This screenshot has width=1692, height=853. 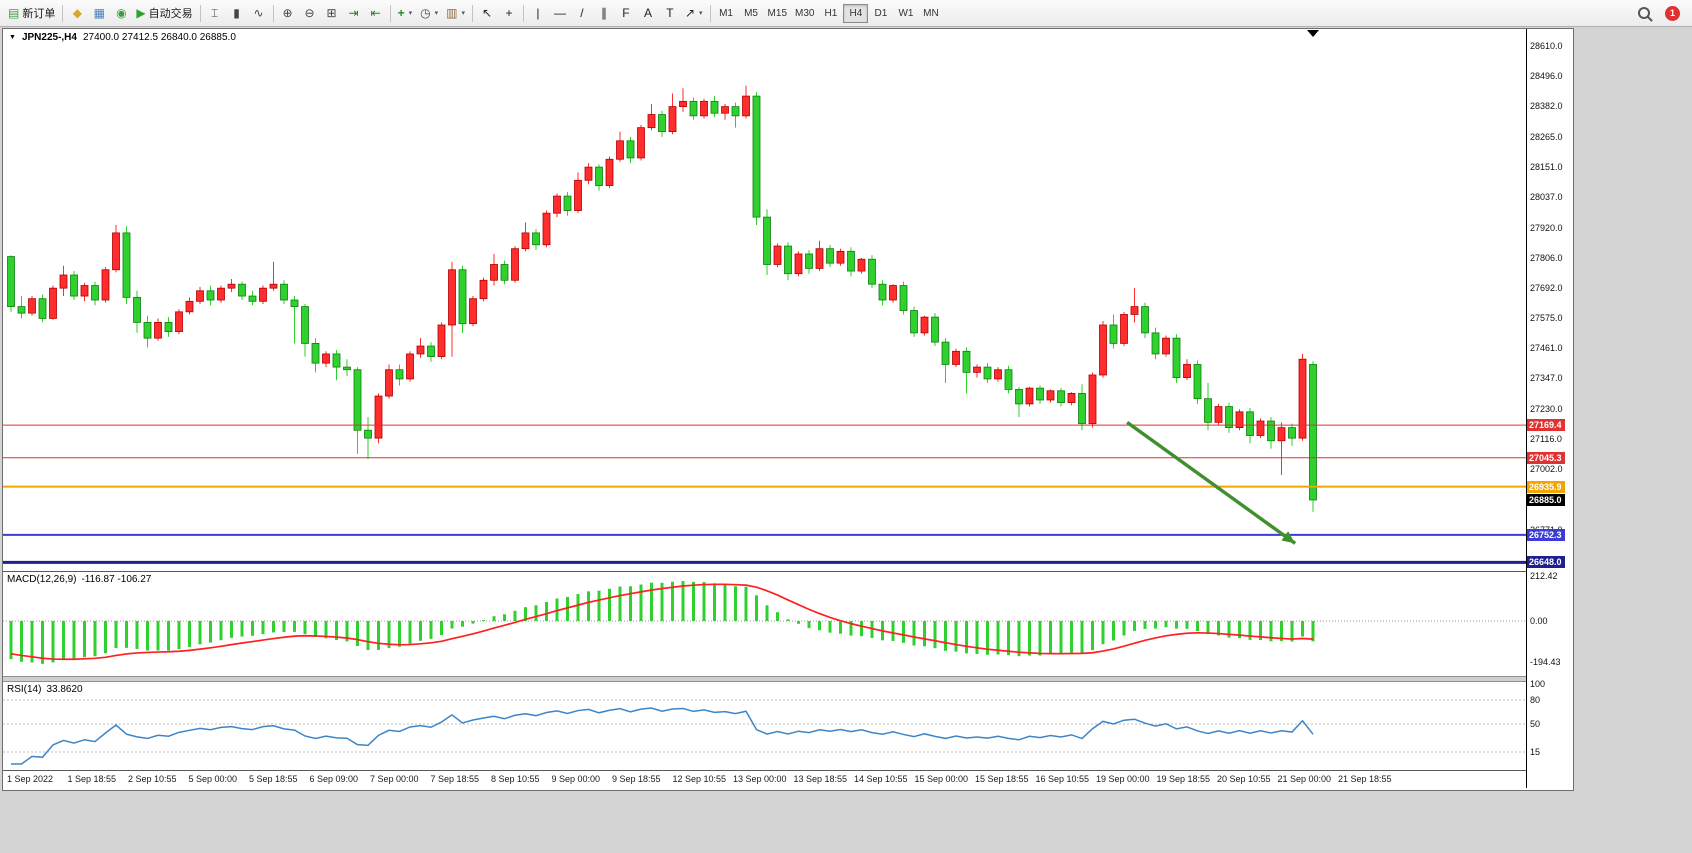 I want to click on time-axis-label: 19 Sep 18:55, so click(x=1183, y=779).